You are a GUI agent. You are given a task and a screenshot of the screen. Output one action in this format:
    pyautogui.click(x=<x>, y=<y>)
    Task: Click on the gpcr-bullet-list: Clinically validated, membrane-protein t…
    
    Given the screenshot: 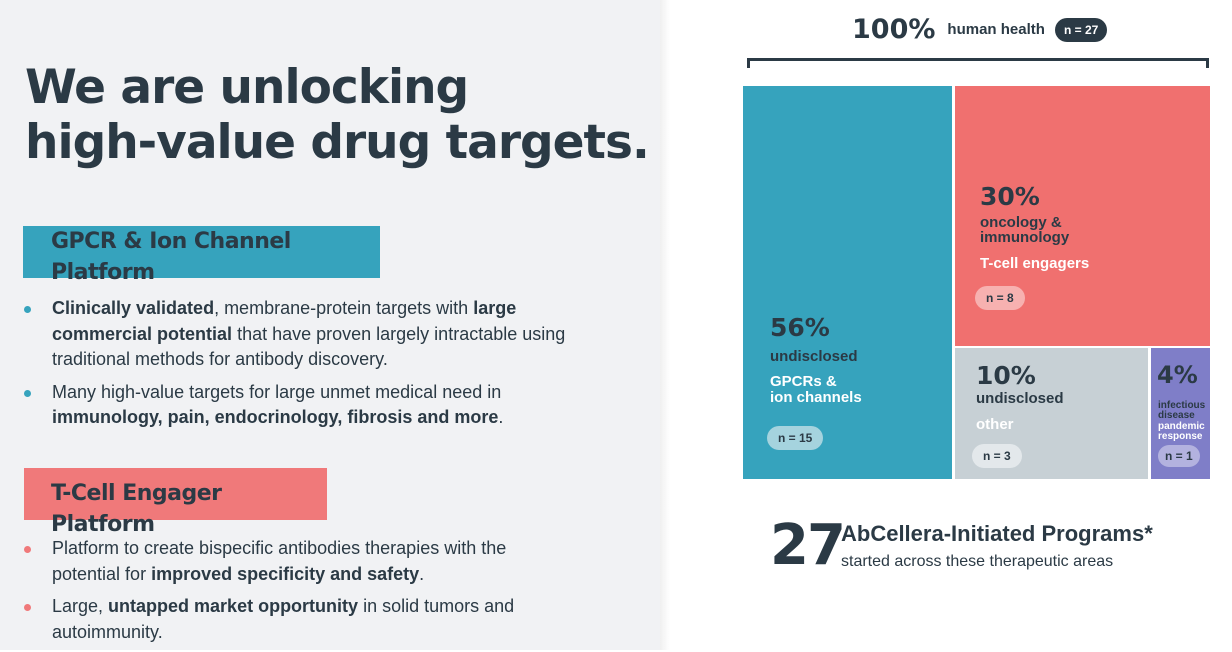 What is the action you would take?
    pyautogui.click(x=302, y=367)
    